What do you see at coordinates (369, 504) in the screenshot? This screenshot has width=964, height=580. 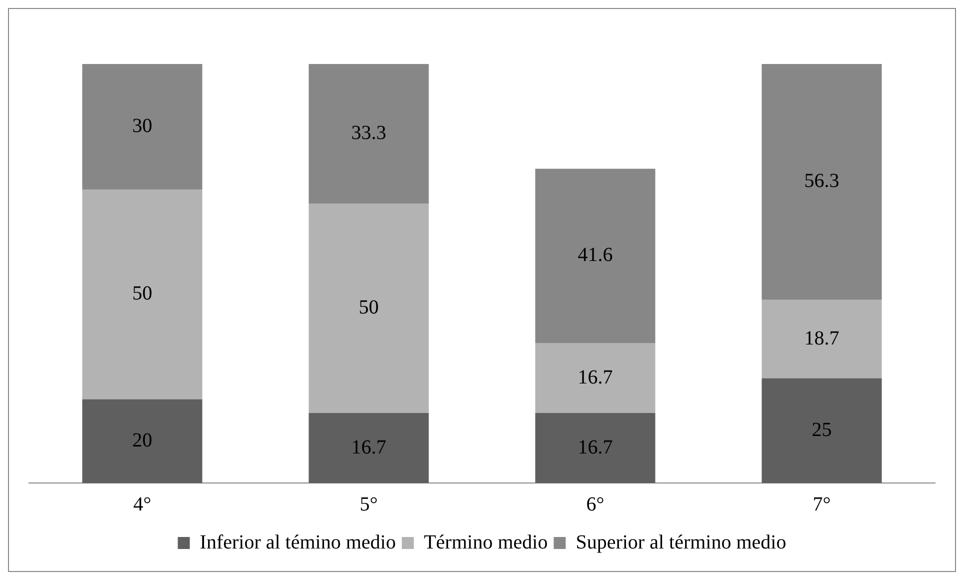 I see `x-tick-label: 5°` at bounding box center [369, 504].